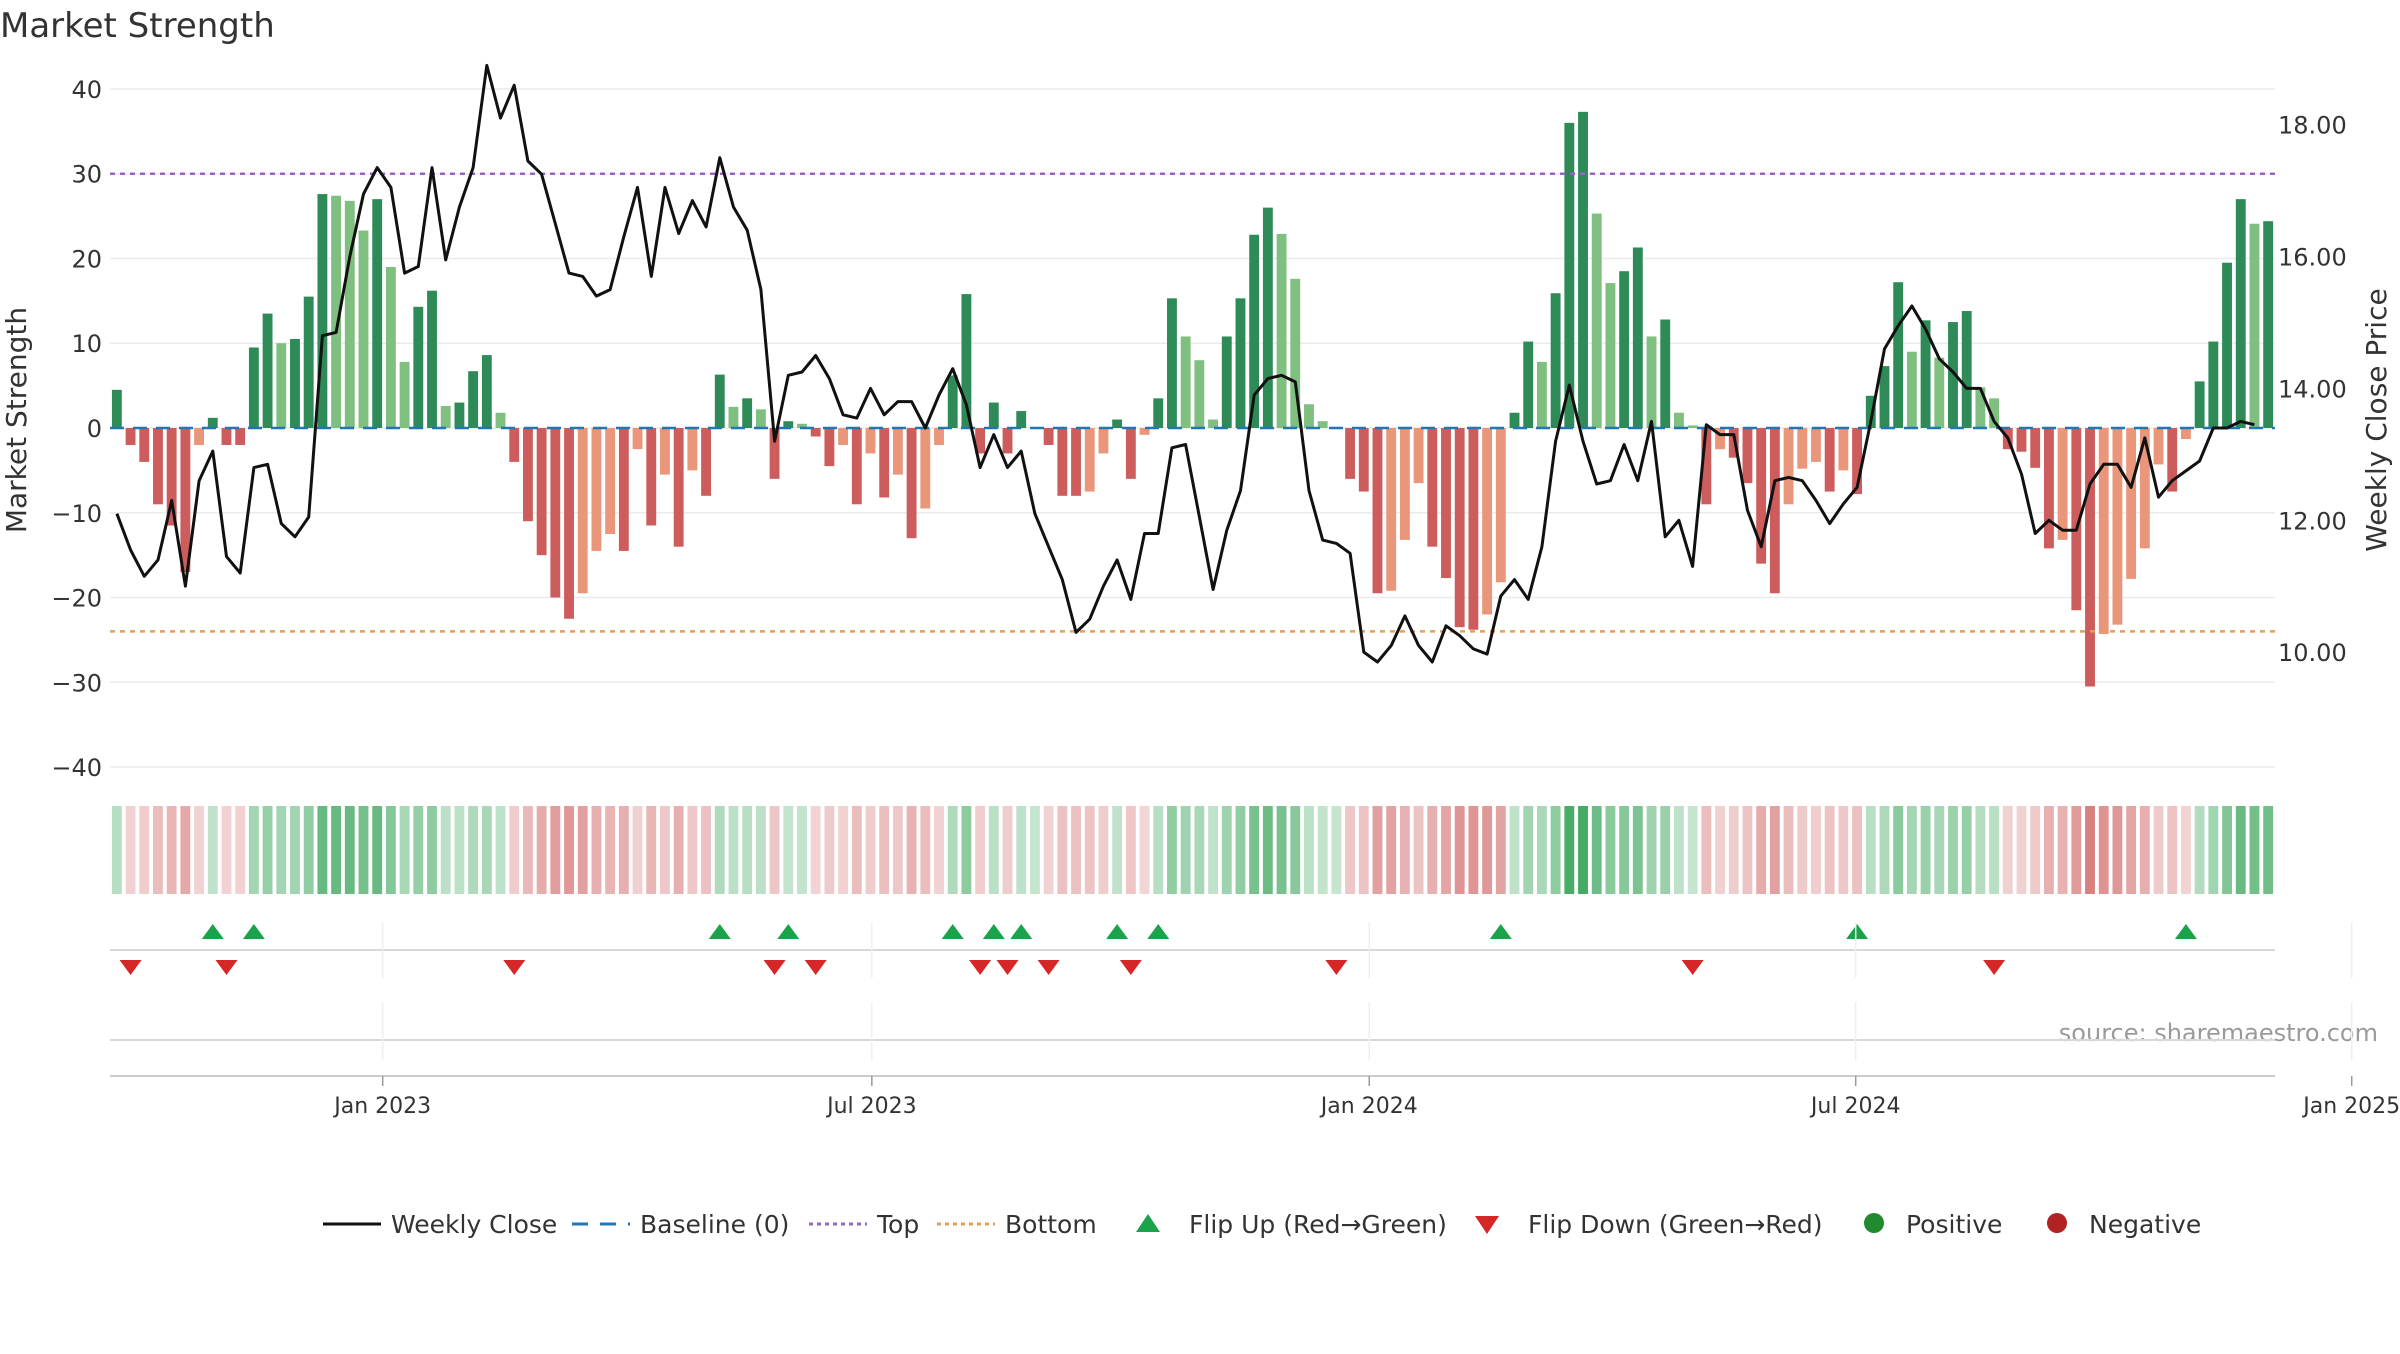  What do you see at coordinates (1017, 1224) in the screenshot?
I see `legend-entry: Bottom` at bounding box center [1017, 1224].